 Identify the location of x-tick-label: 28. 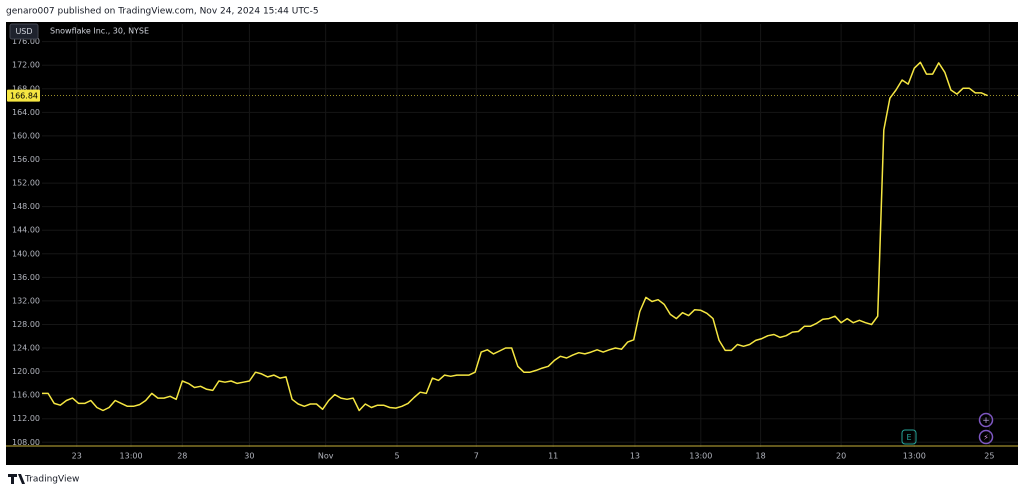
(182, 456).